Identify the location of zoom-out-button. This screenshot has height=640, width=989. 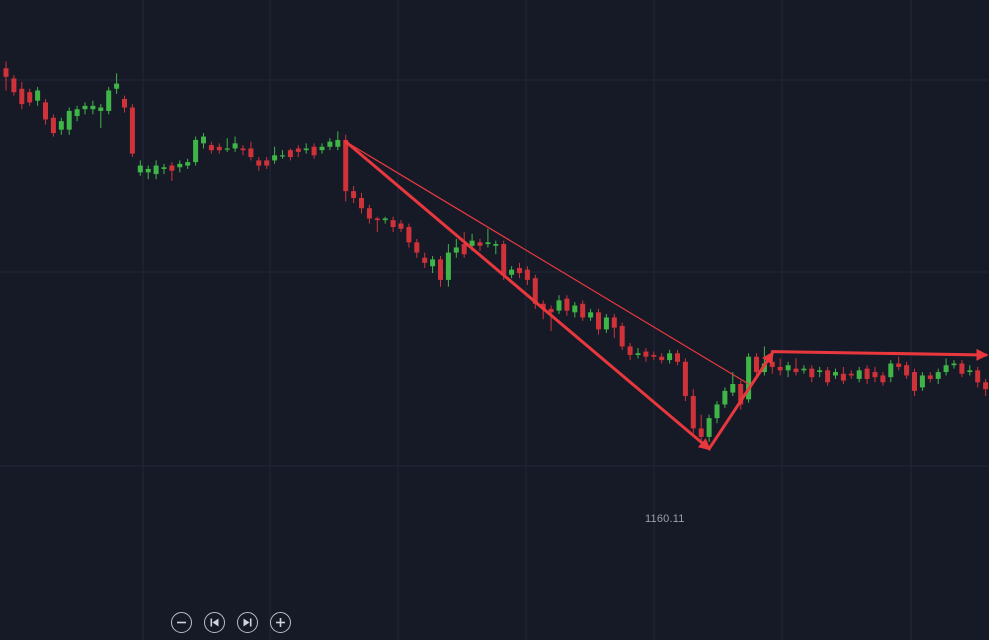
(181, 622).